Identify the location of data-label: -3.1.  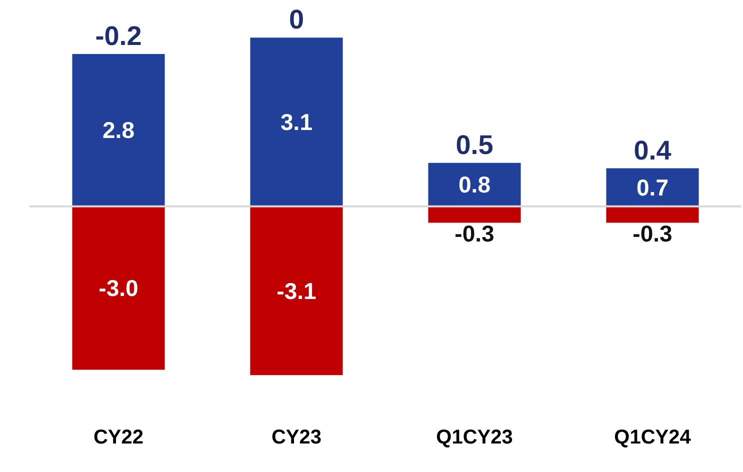
(296, 291).